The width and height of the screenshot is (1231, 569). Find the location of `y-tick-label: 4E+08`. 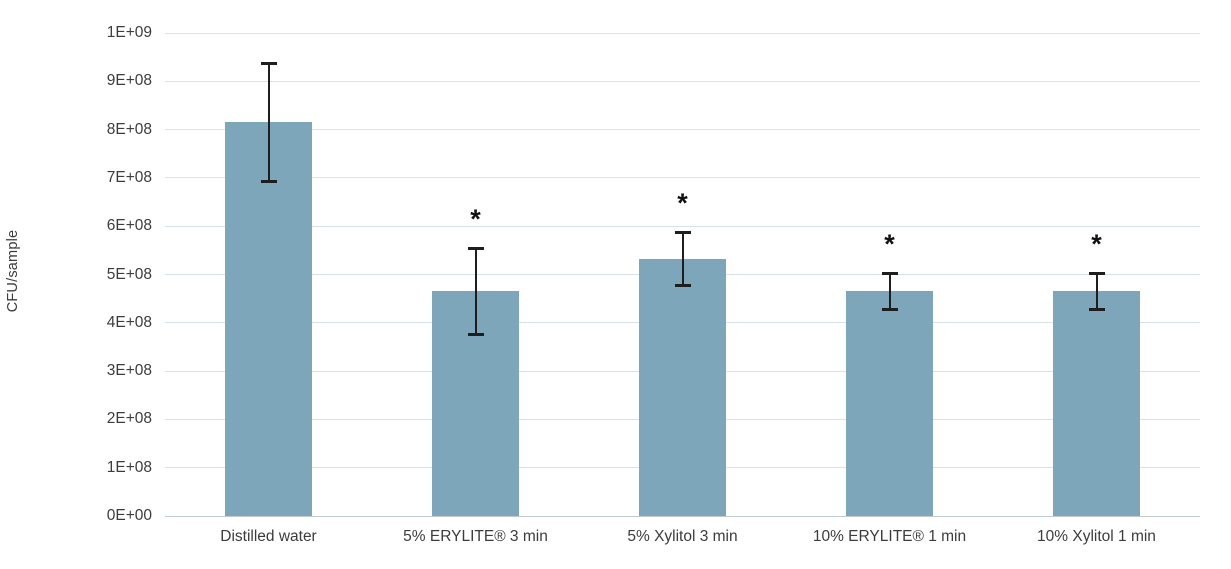

y-tick-label: 4E+08 is located at coordinates (129, 322).